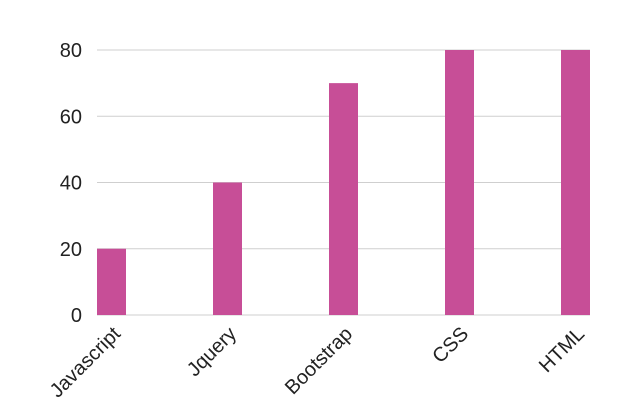 The width and height of the screenshot is (618, 420). I want to click on x-tick-label-bootstrap: Bootstrap, so click(319, 361).